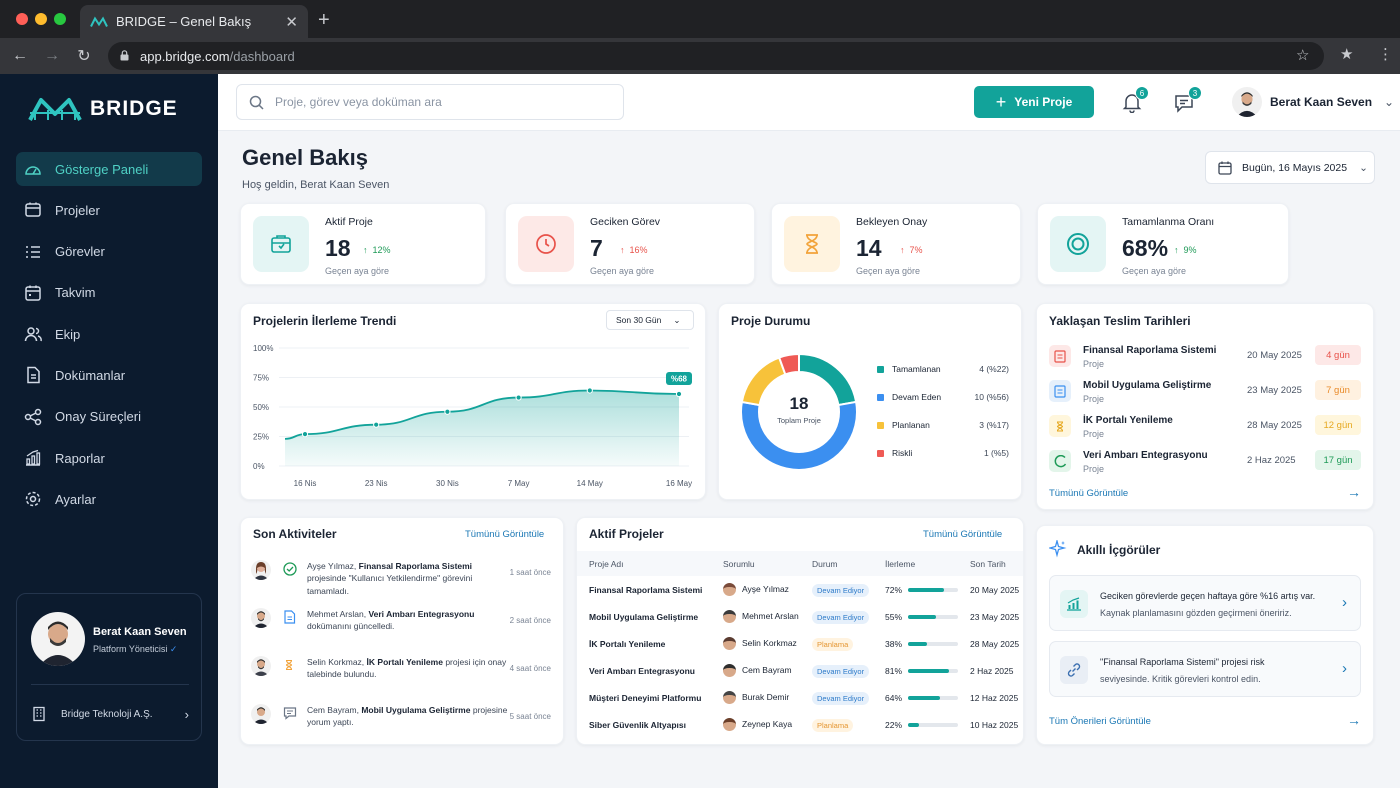 This screenshot has height=788, width=1400. What do you see at coordinates (1145, 455) in the screenshot?
I see `deadline-name: Veri Ambarı Entegrasyonu` at bounding box center [1145, 455].